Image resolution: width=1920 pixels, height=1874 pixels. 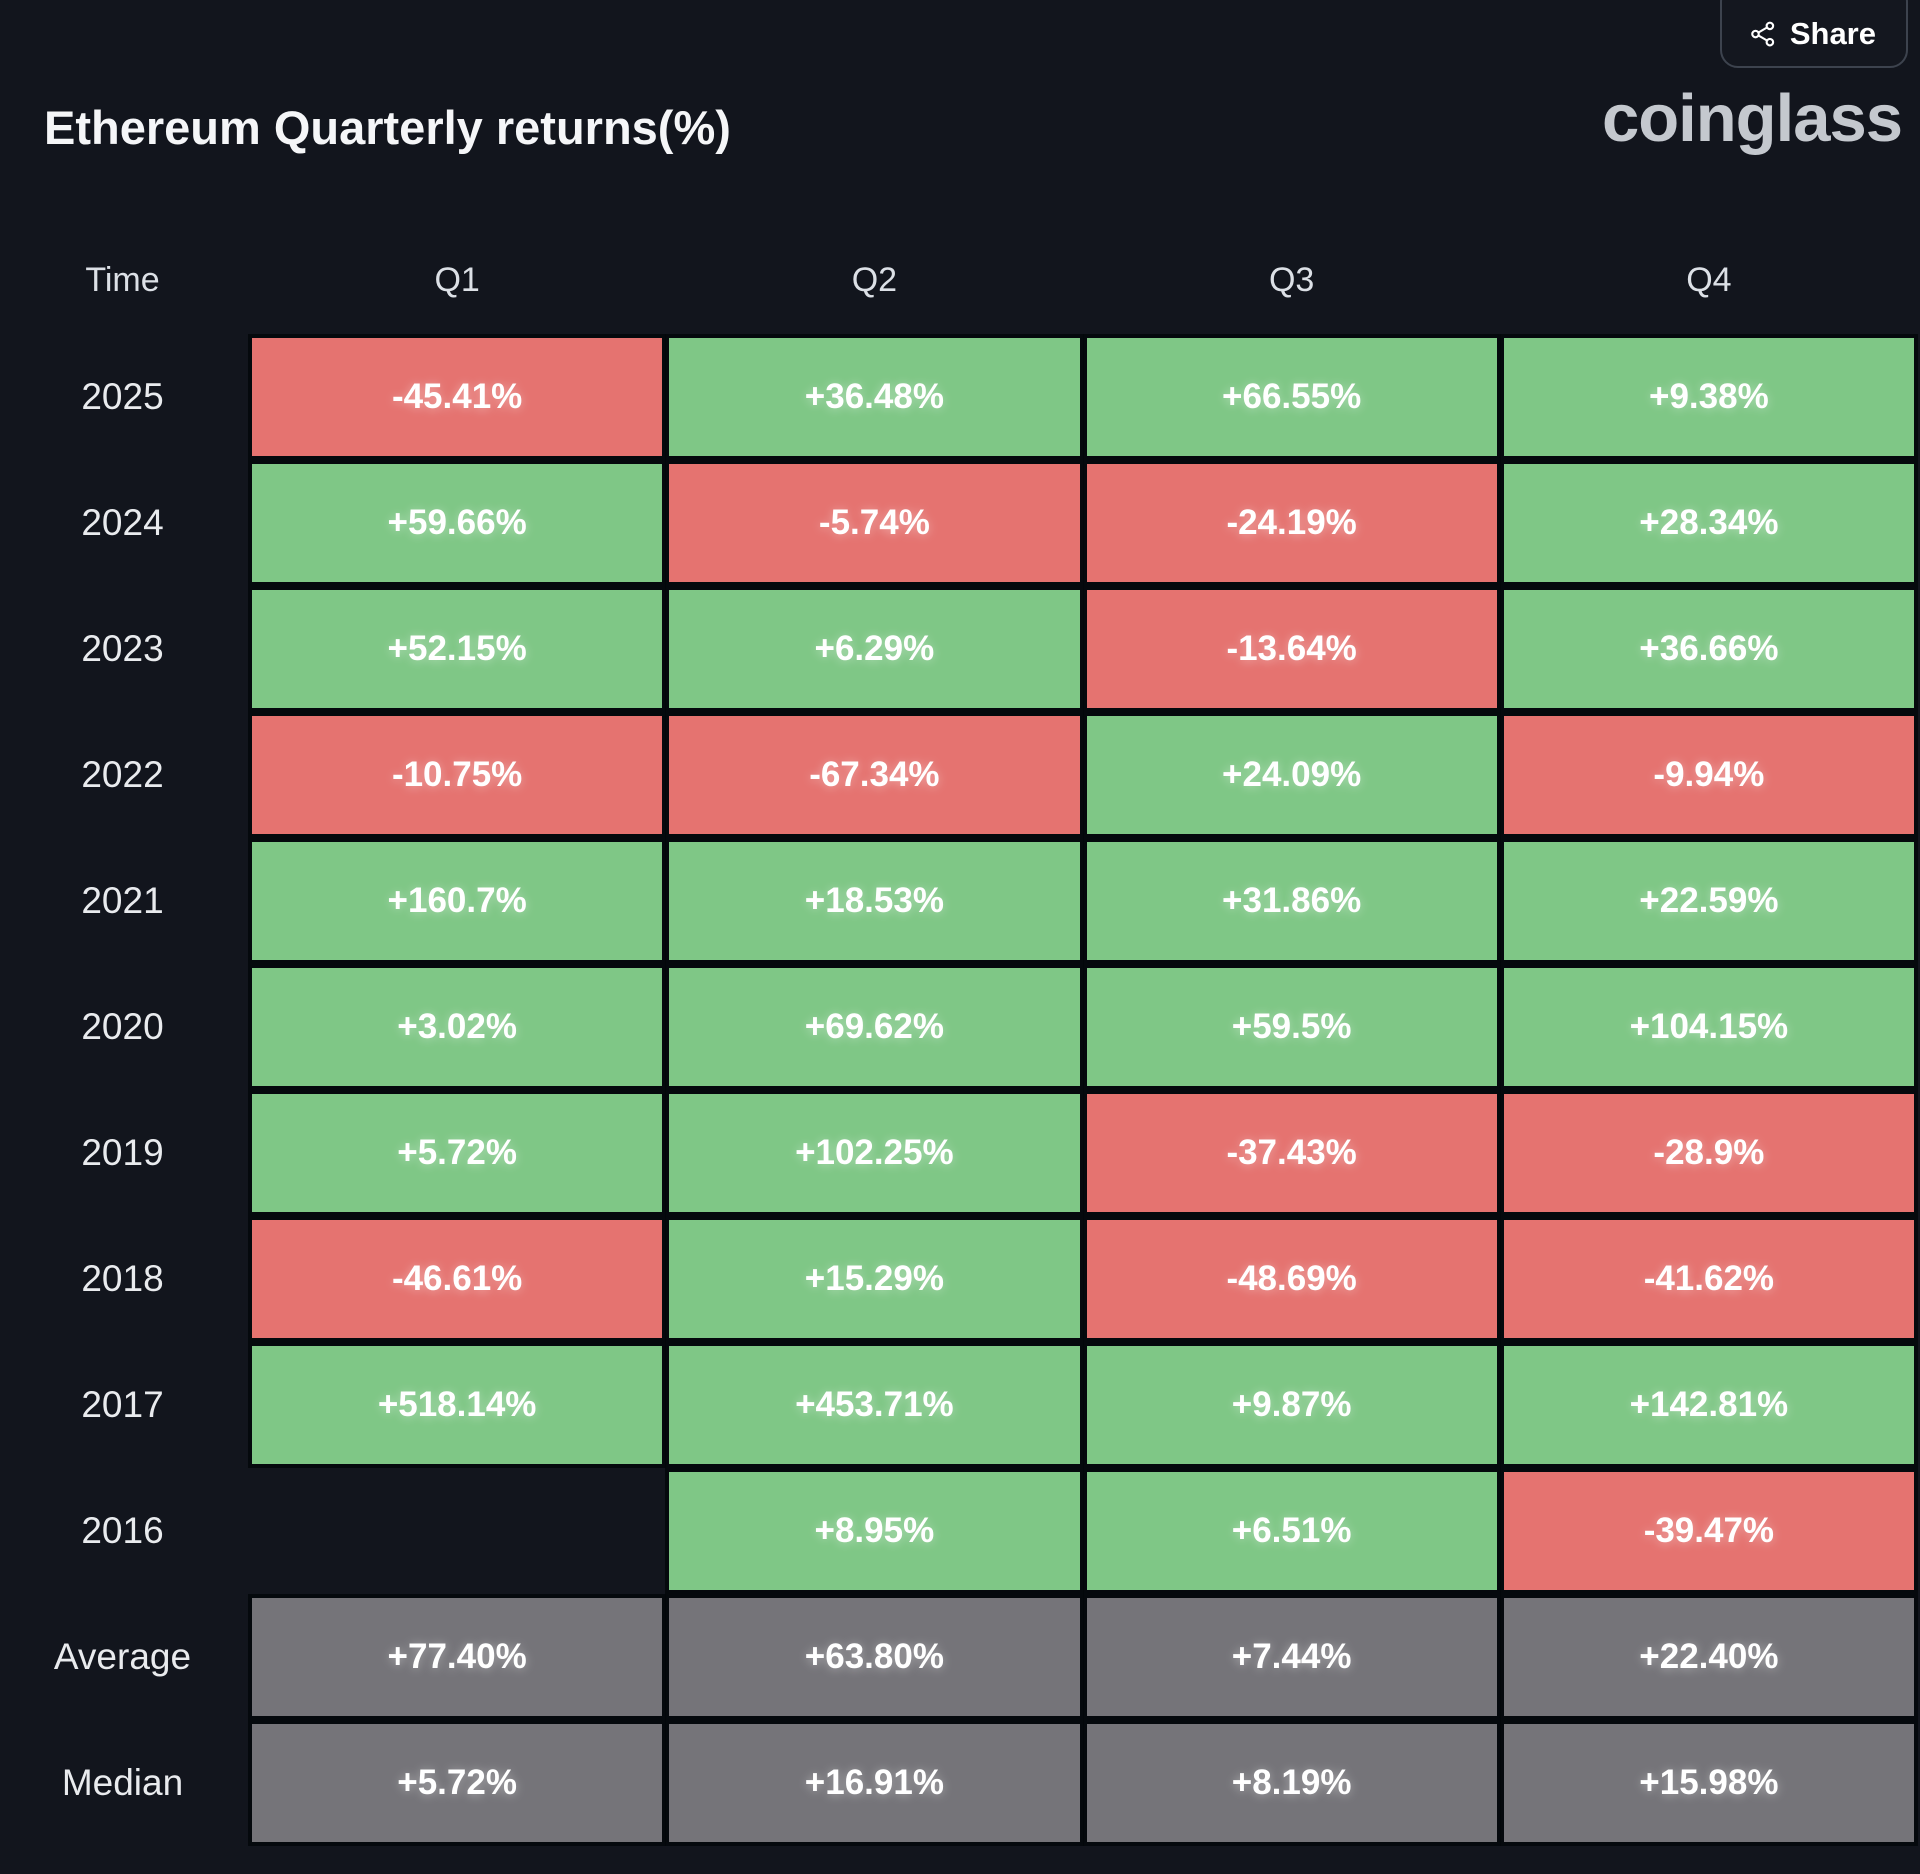 What do you see at coordinates (457, 1657) in the screenshot?
I see `return-cell: +77.40%` at bounding box center [457, 1657].